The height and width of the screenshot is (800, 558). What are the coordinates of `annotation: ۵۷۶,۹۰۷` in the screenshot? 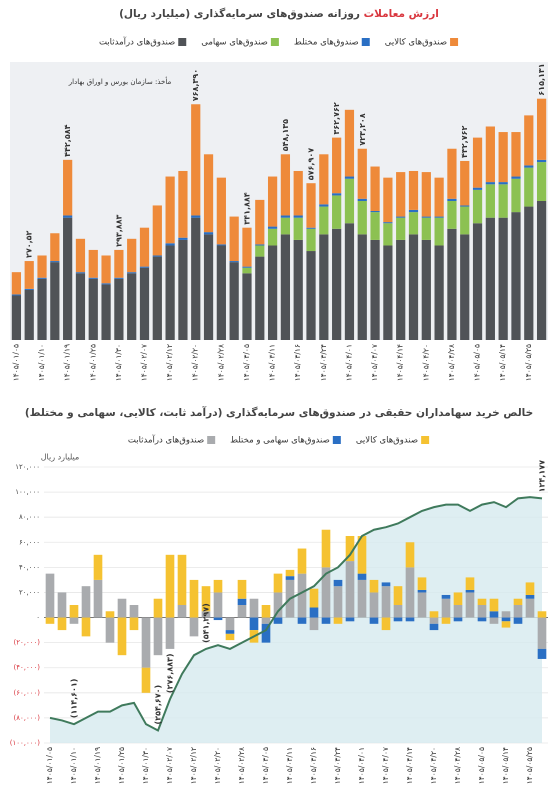 It's located at (311, 164).